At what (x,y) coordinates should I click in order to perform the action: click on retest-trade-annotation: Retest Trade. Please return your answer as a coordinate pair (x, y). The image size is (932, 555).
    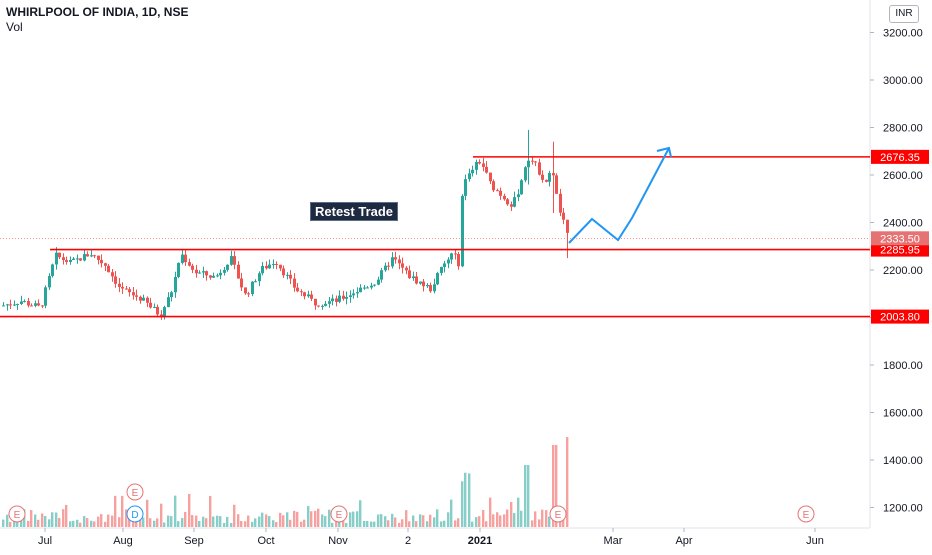
    Looking at the image, I should click on (354, 211).